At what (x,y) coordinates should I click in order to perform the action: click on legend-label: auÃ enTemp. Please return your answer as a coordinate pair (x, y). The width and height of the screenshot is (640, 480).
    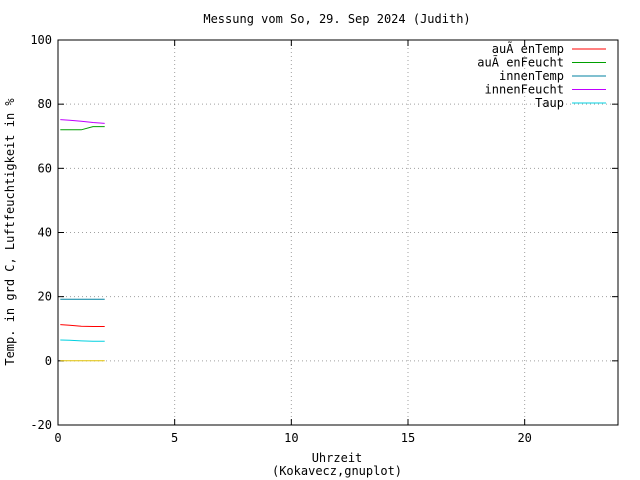
    Looking at the image, I should click on (528, 48).